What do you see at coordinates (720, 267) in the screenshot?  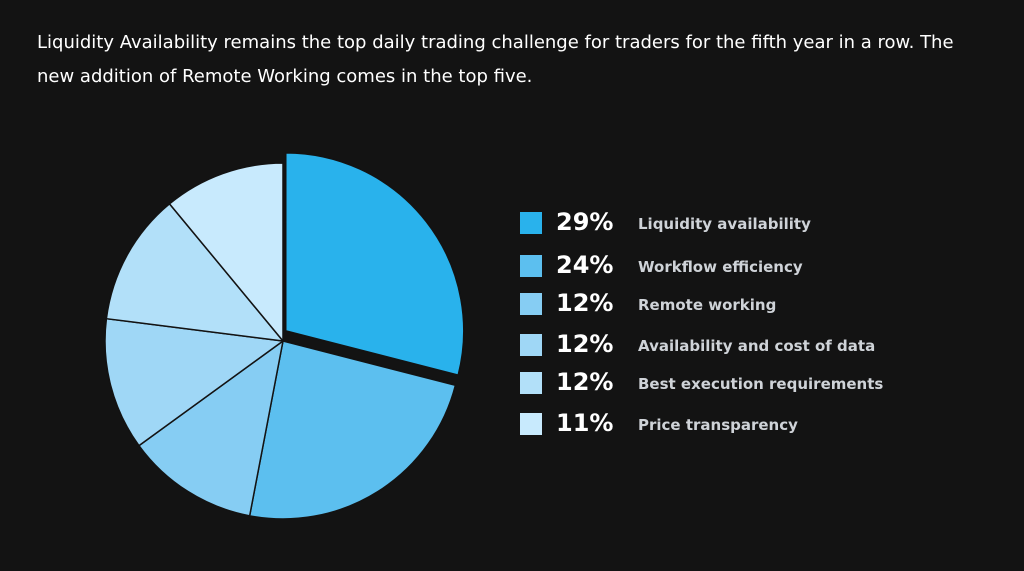 I see `legend-label: Workflow efficiency` at bounding box center [720, 267].